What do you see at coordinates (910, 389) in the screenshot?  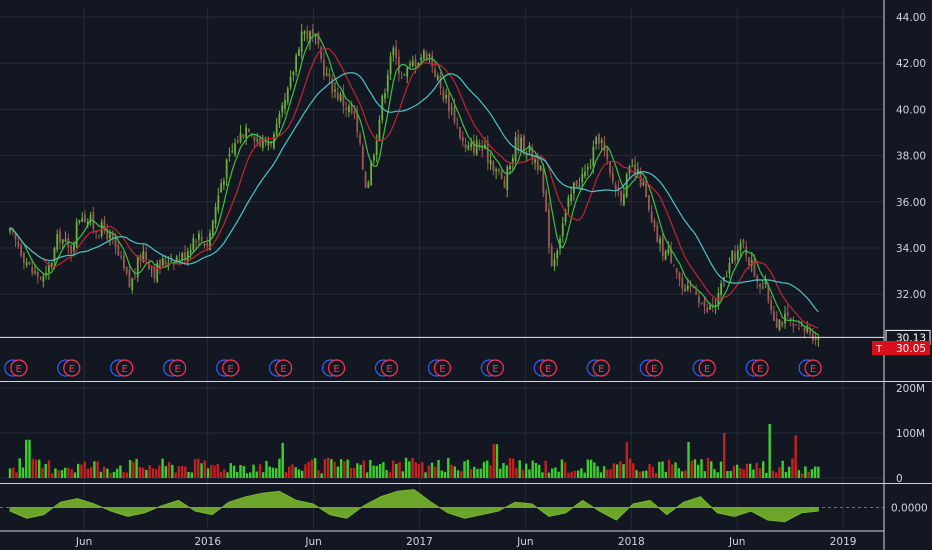 I see `volume-tick-label: 200M` at bounding box center [910, 389].